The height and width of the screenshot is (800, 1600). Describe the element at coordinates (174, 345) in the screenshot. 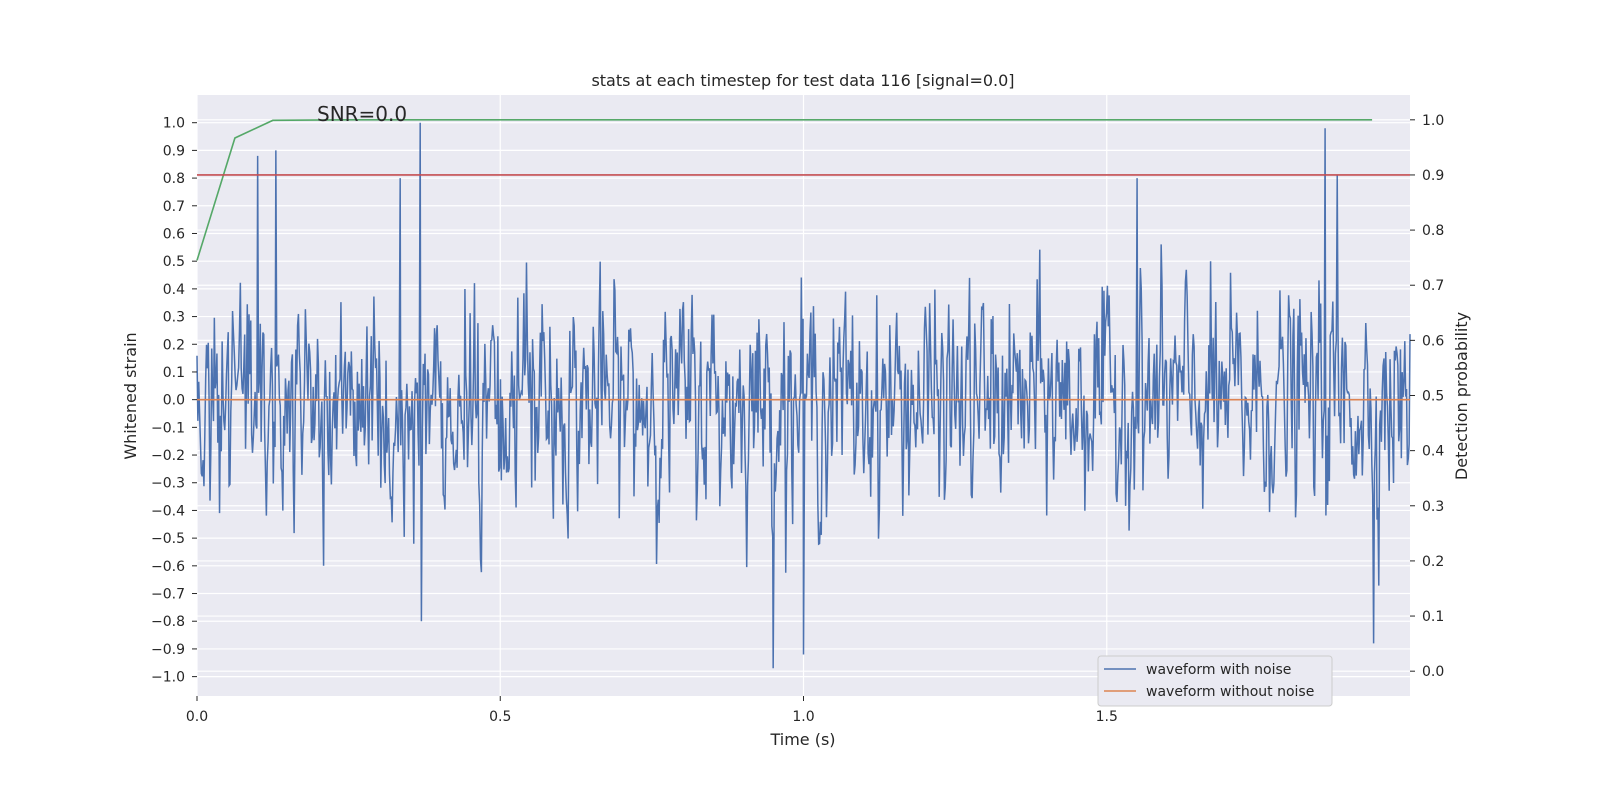

I see `y-left-tick-label: 0.2` at that location.